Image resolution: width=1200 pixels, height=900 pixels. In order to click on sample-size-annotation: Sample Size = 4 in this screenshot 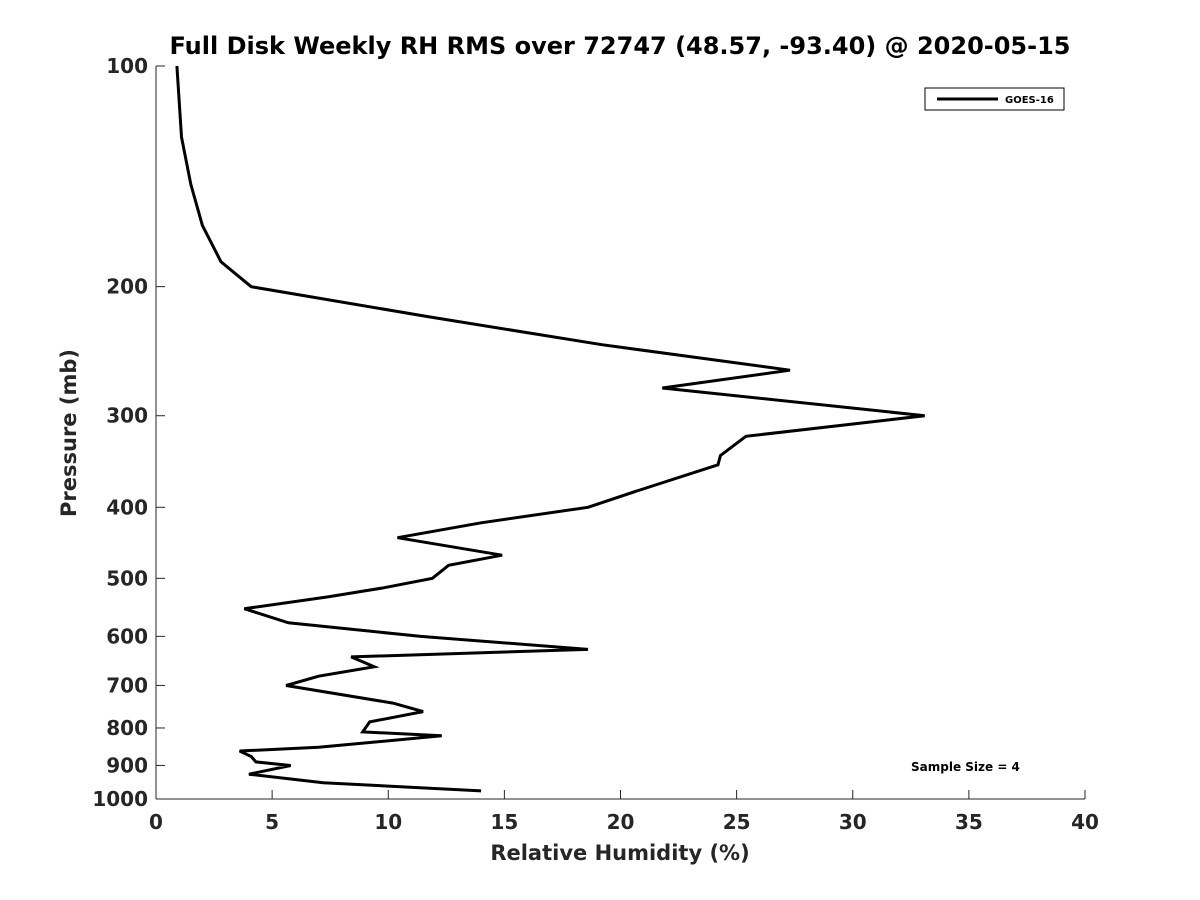, I will do `click(965, 767)`.